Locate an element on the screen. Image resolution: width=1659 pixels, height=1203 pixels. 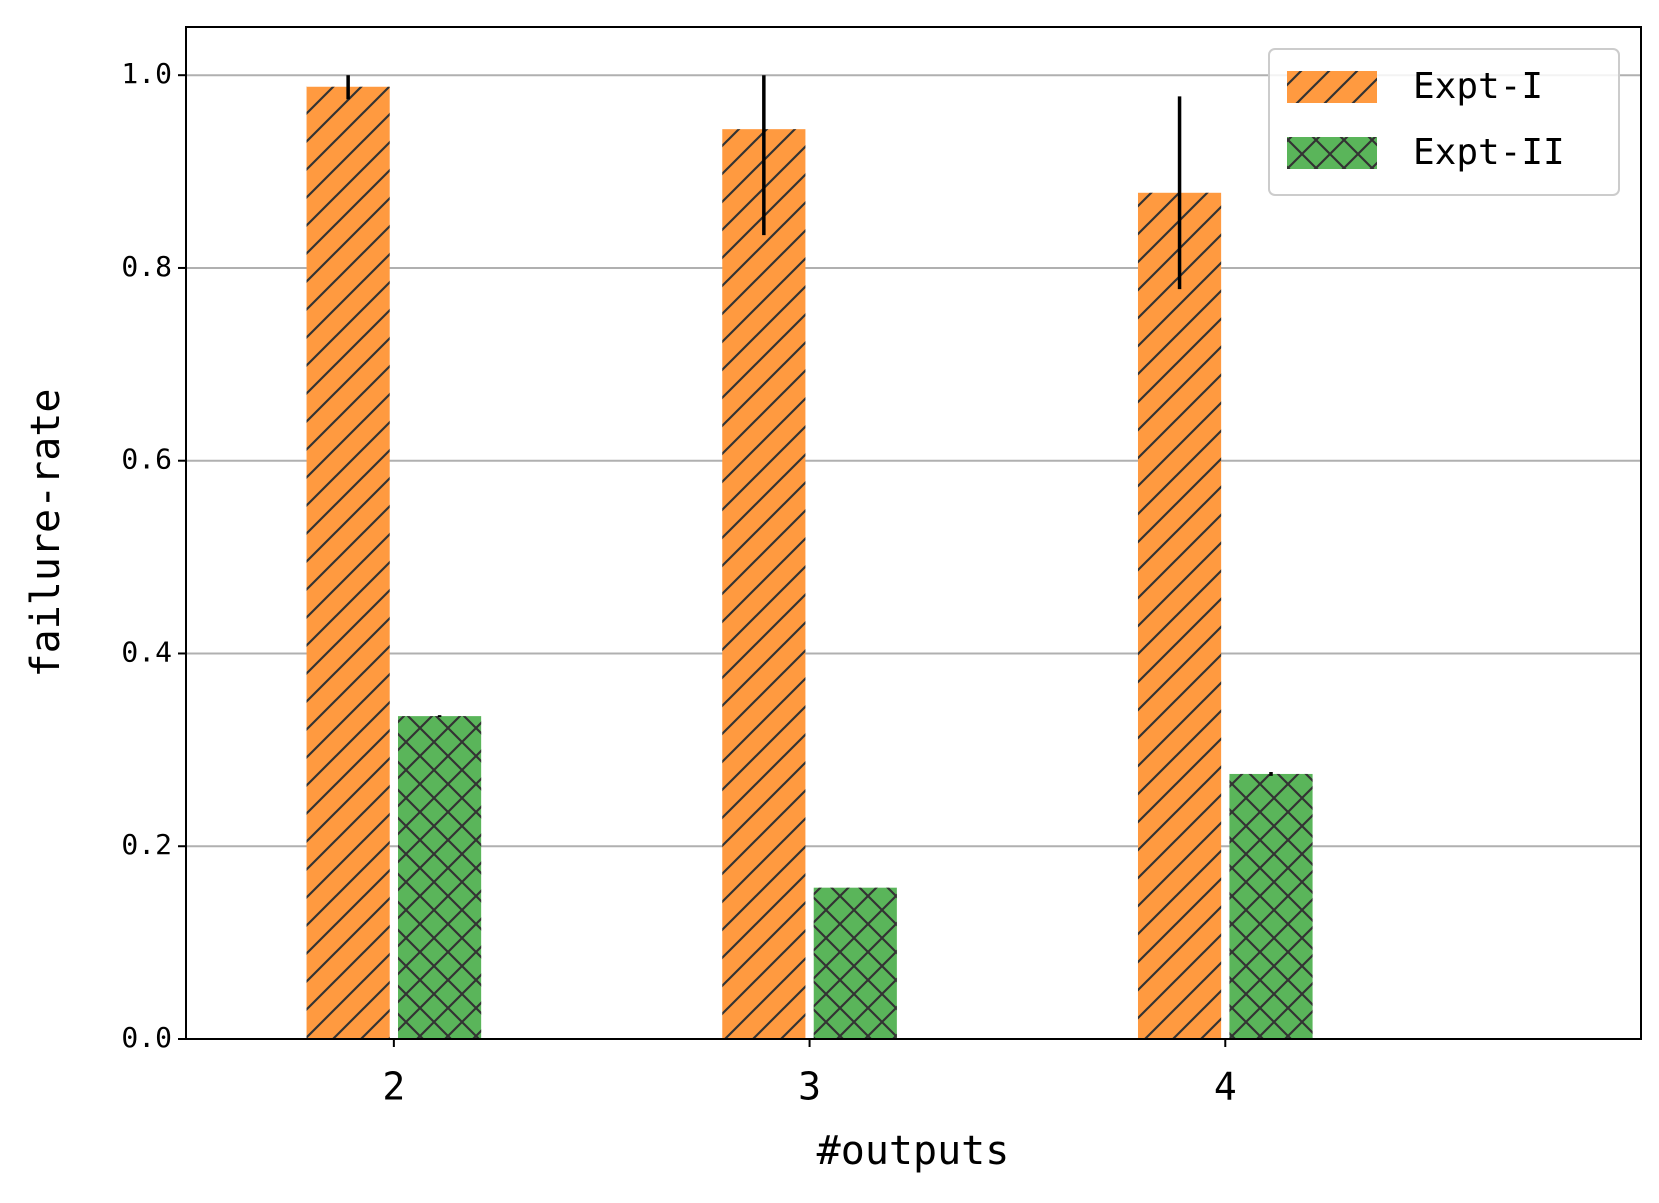
y-axis-label: failure-rate is located at coordinates (46, 533).